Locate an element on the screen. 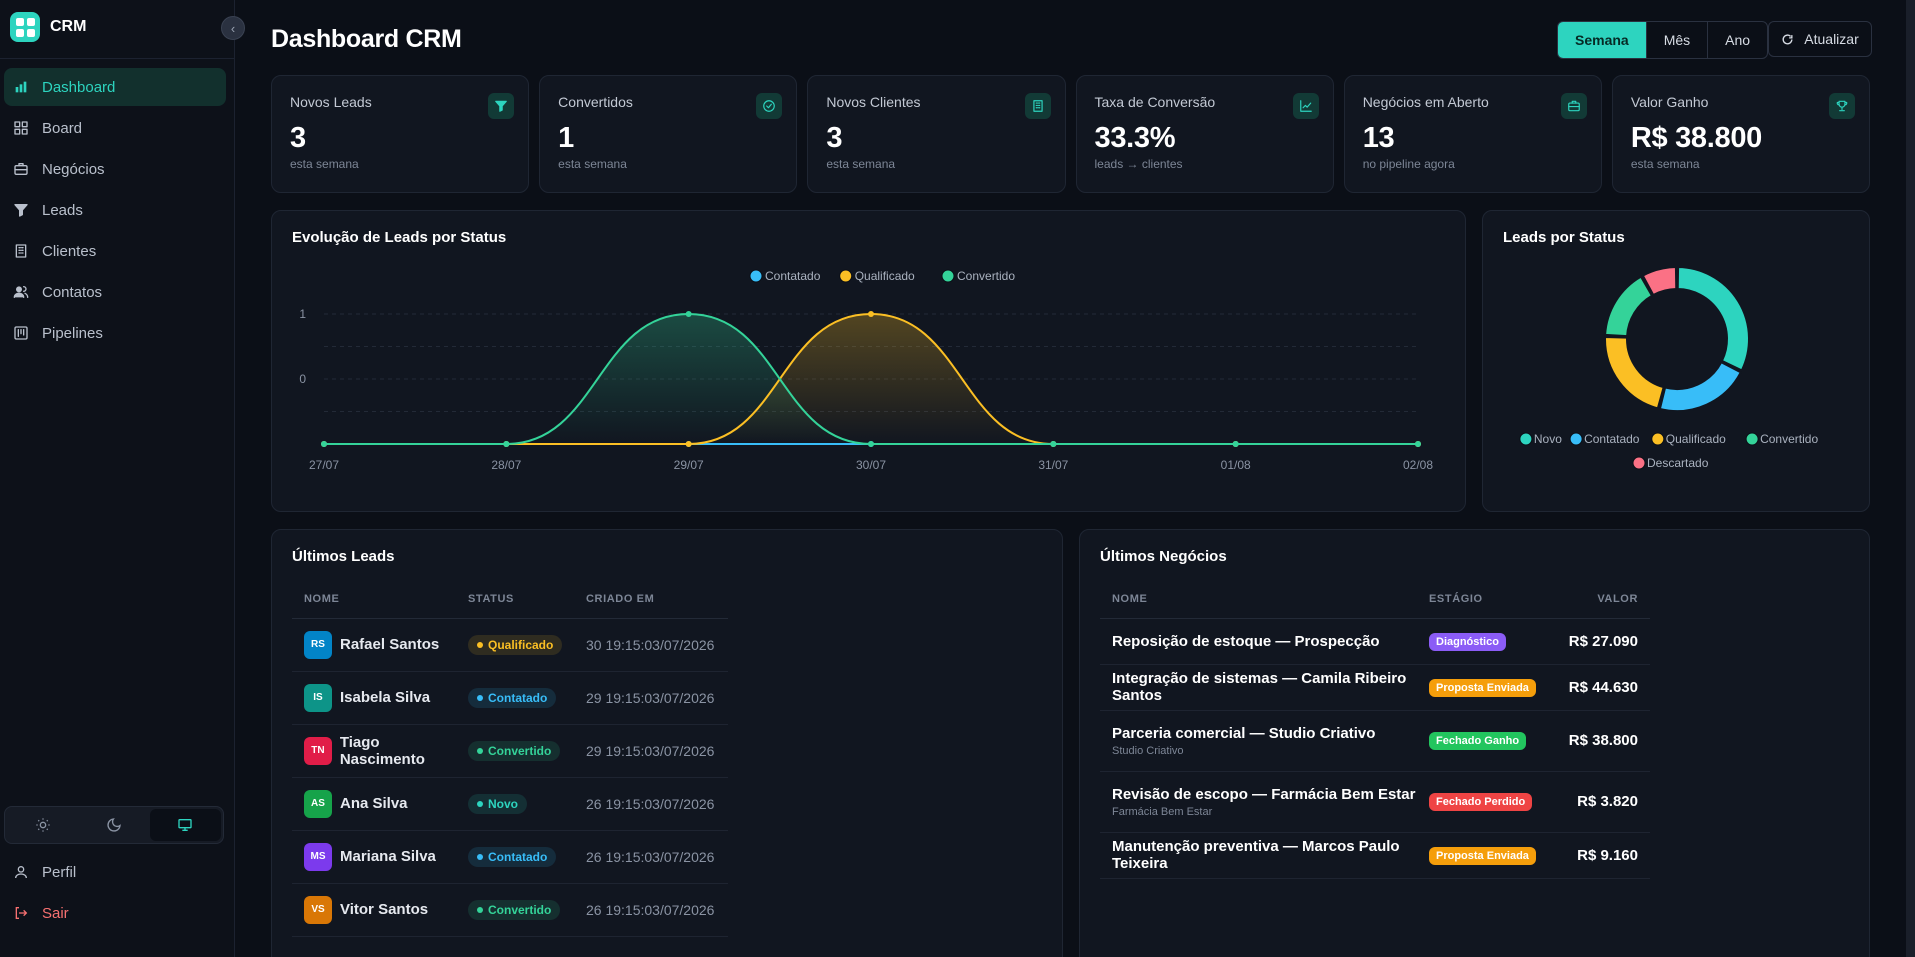 The height and width of the screenshot is (957, 1915). deal-value: R$ 38.800 is located at coordinates (1603, 741).